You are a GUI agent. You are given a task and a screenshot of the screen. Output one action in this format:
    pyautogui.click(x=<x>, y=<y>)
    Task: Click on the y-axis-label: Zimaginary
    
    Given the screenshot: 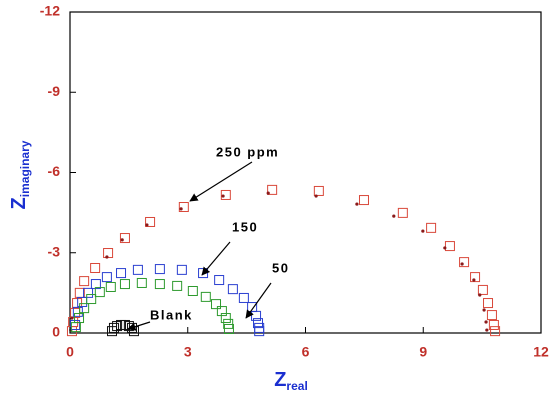 What is the action you would take?
    pyautogui.click(x=20, y=174)
    